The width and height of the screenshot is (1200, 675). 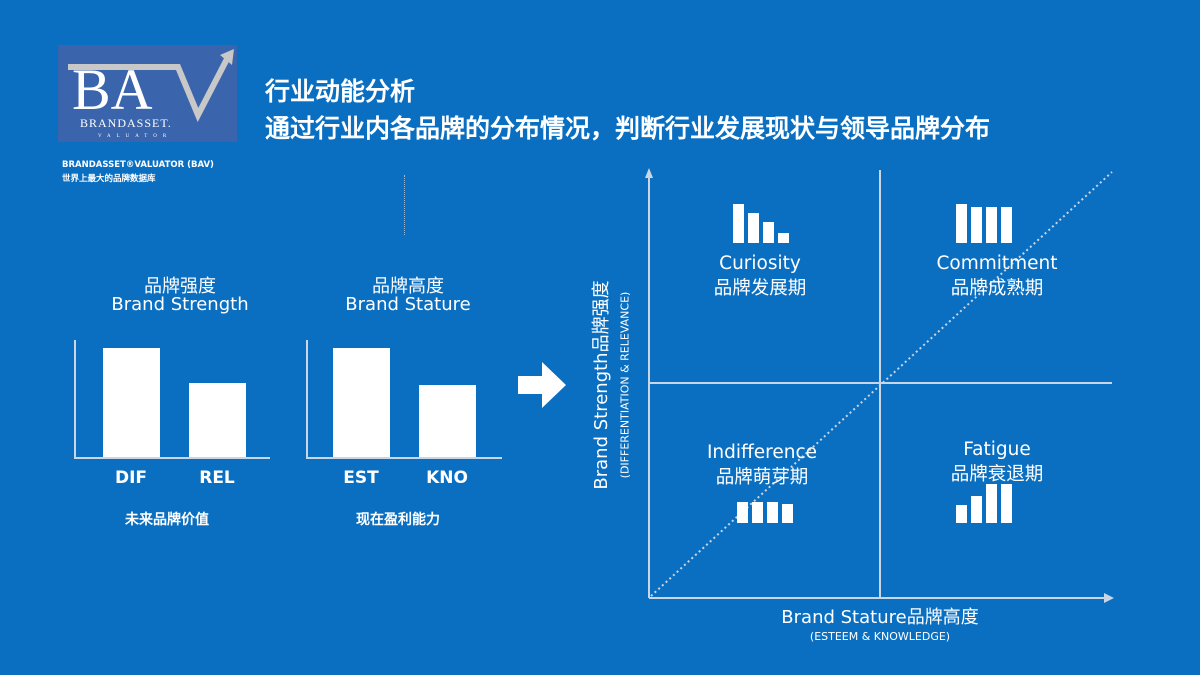 I want to click on x-axis-sublabel: (ESTEEM & KNOWLEDGE), so click(x=880, y=636).